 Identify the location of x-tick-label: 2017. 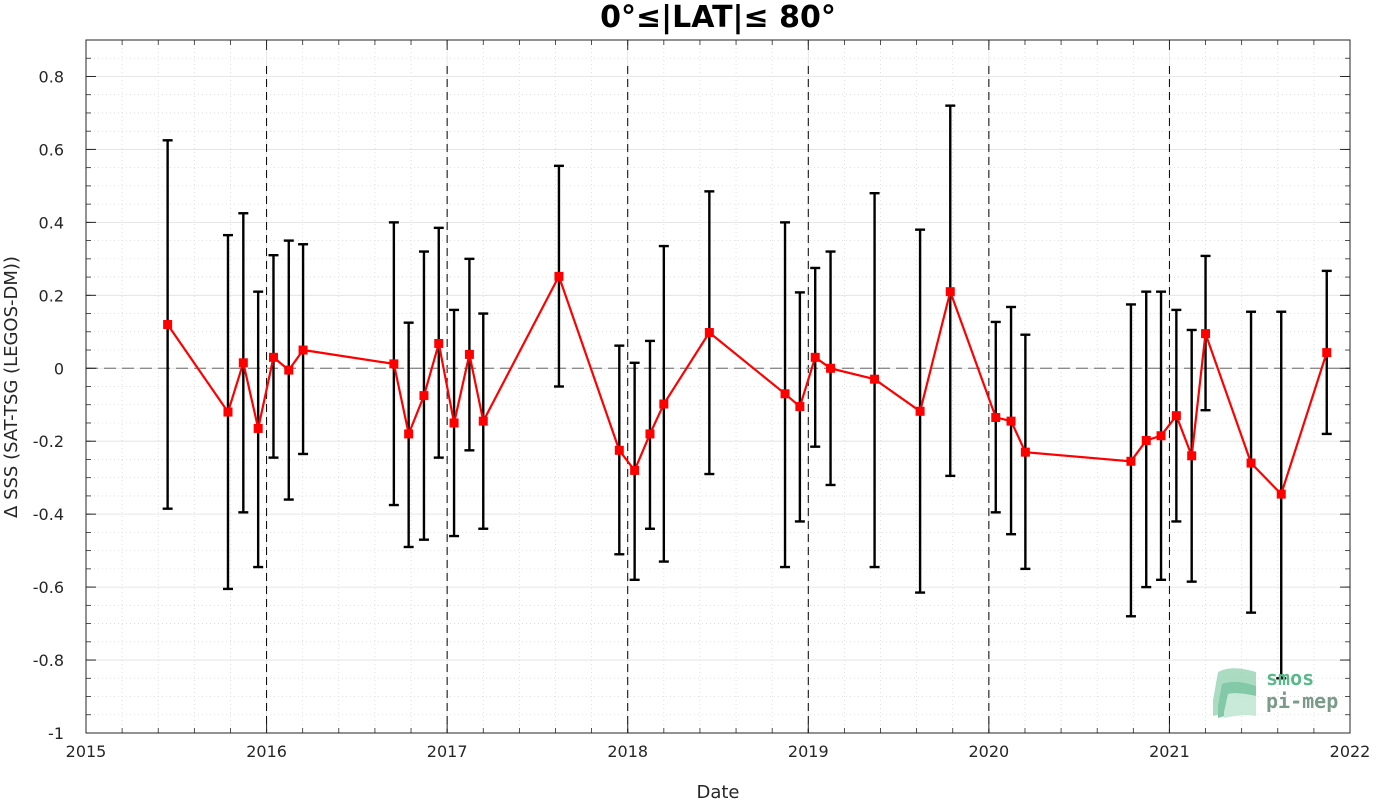
(447, 751).